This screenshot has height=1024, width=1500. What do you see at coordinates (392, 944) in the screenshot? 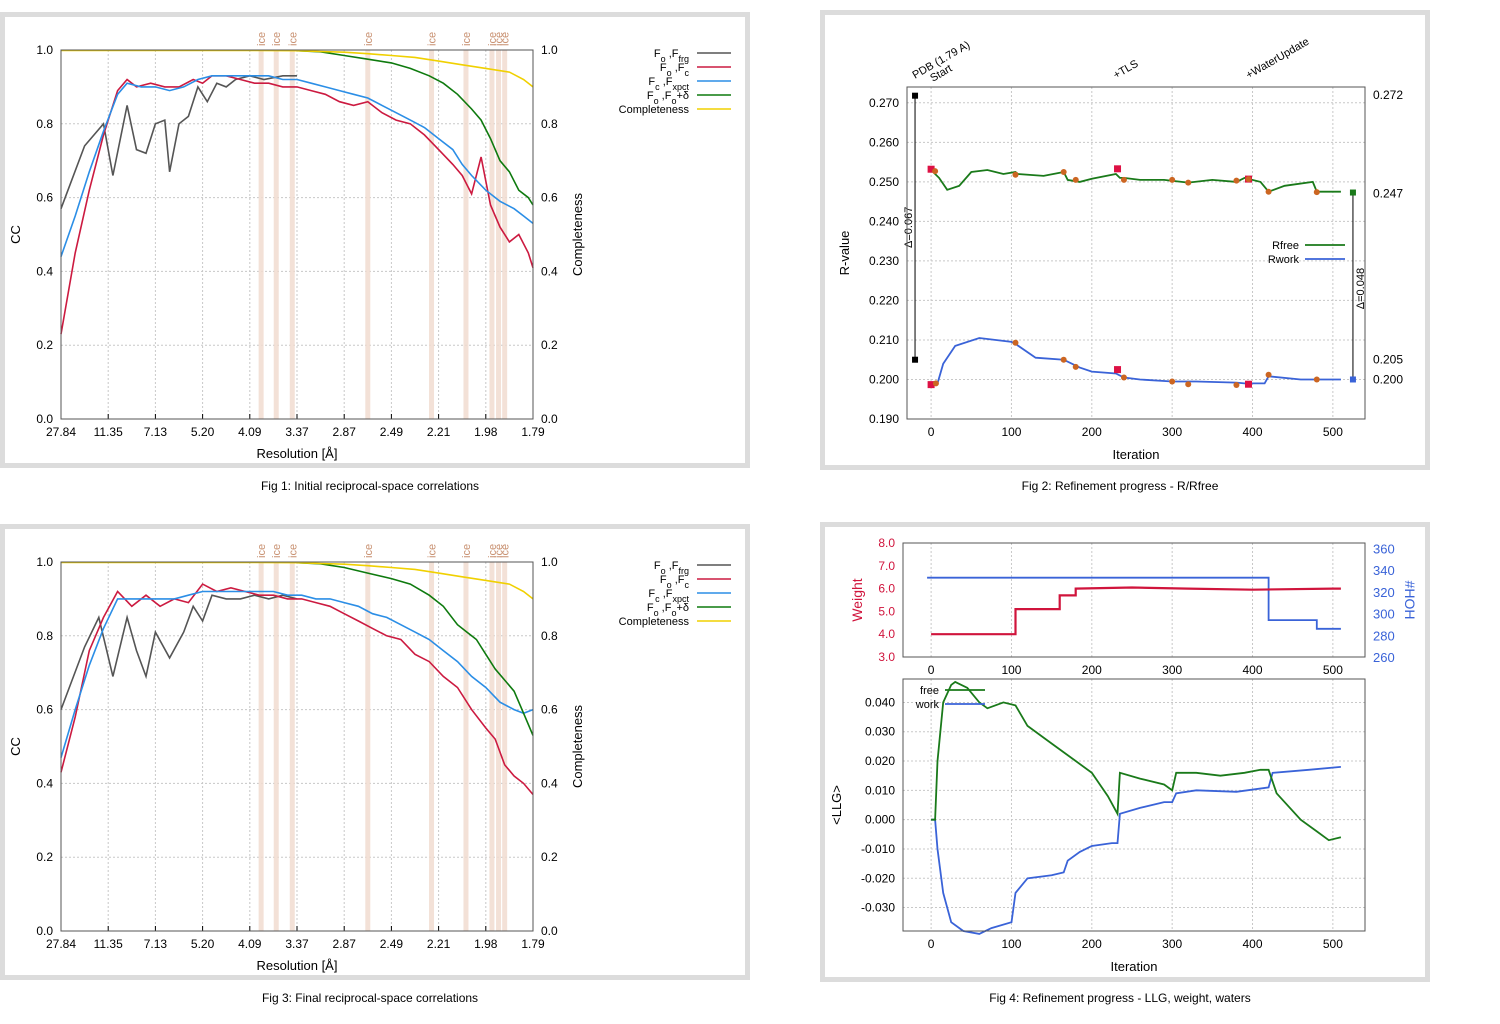
I see `x-tick-label: 2.49` at bounding box center [392, 944].